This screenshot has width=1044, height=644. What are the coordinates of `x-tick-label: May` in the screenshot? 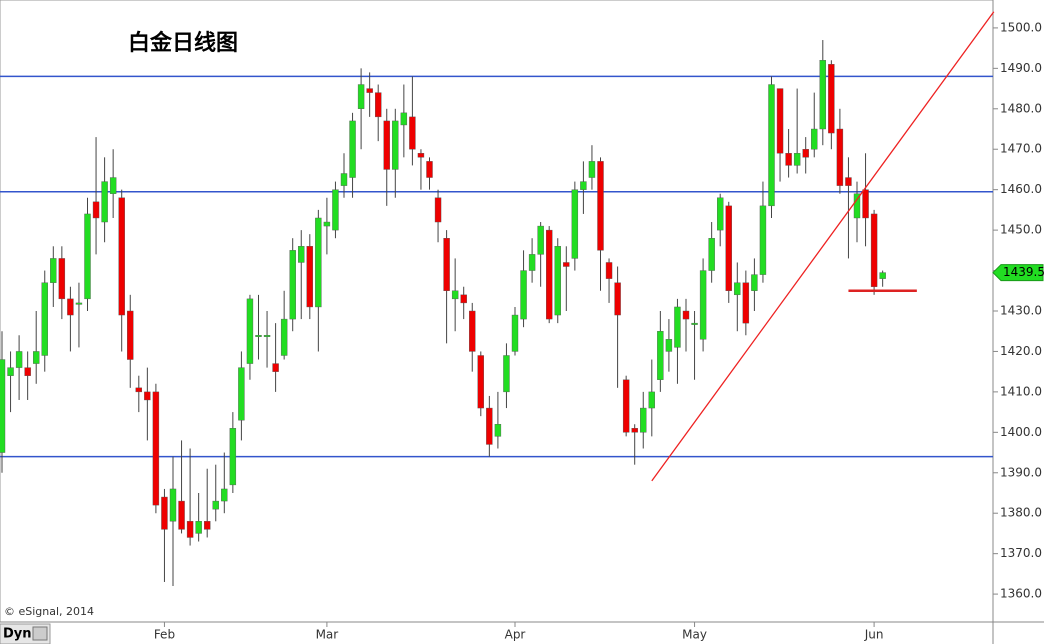 It's located at (694, 635).